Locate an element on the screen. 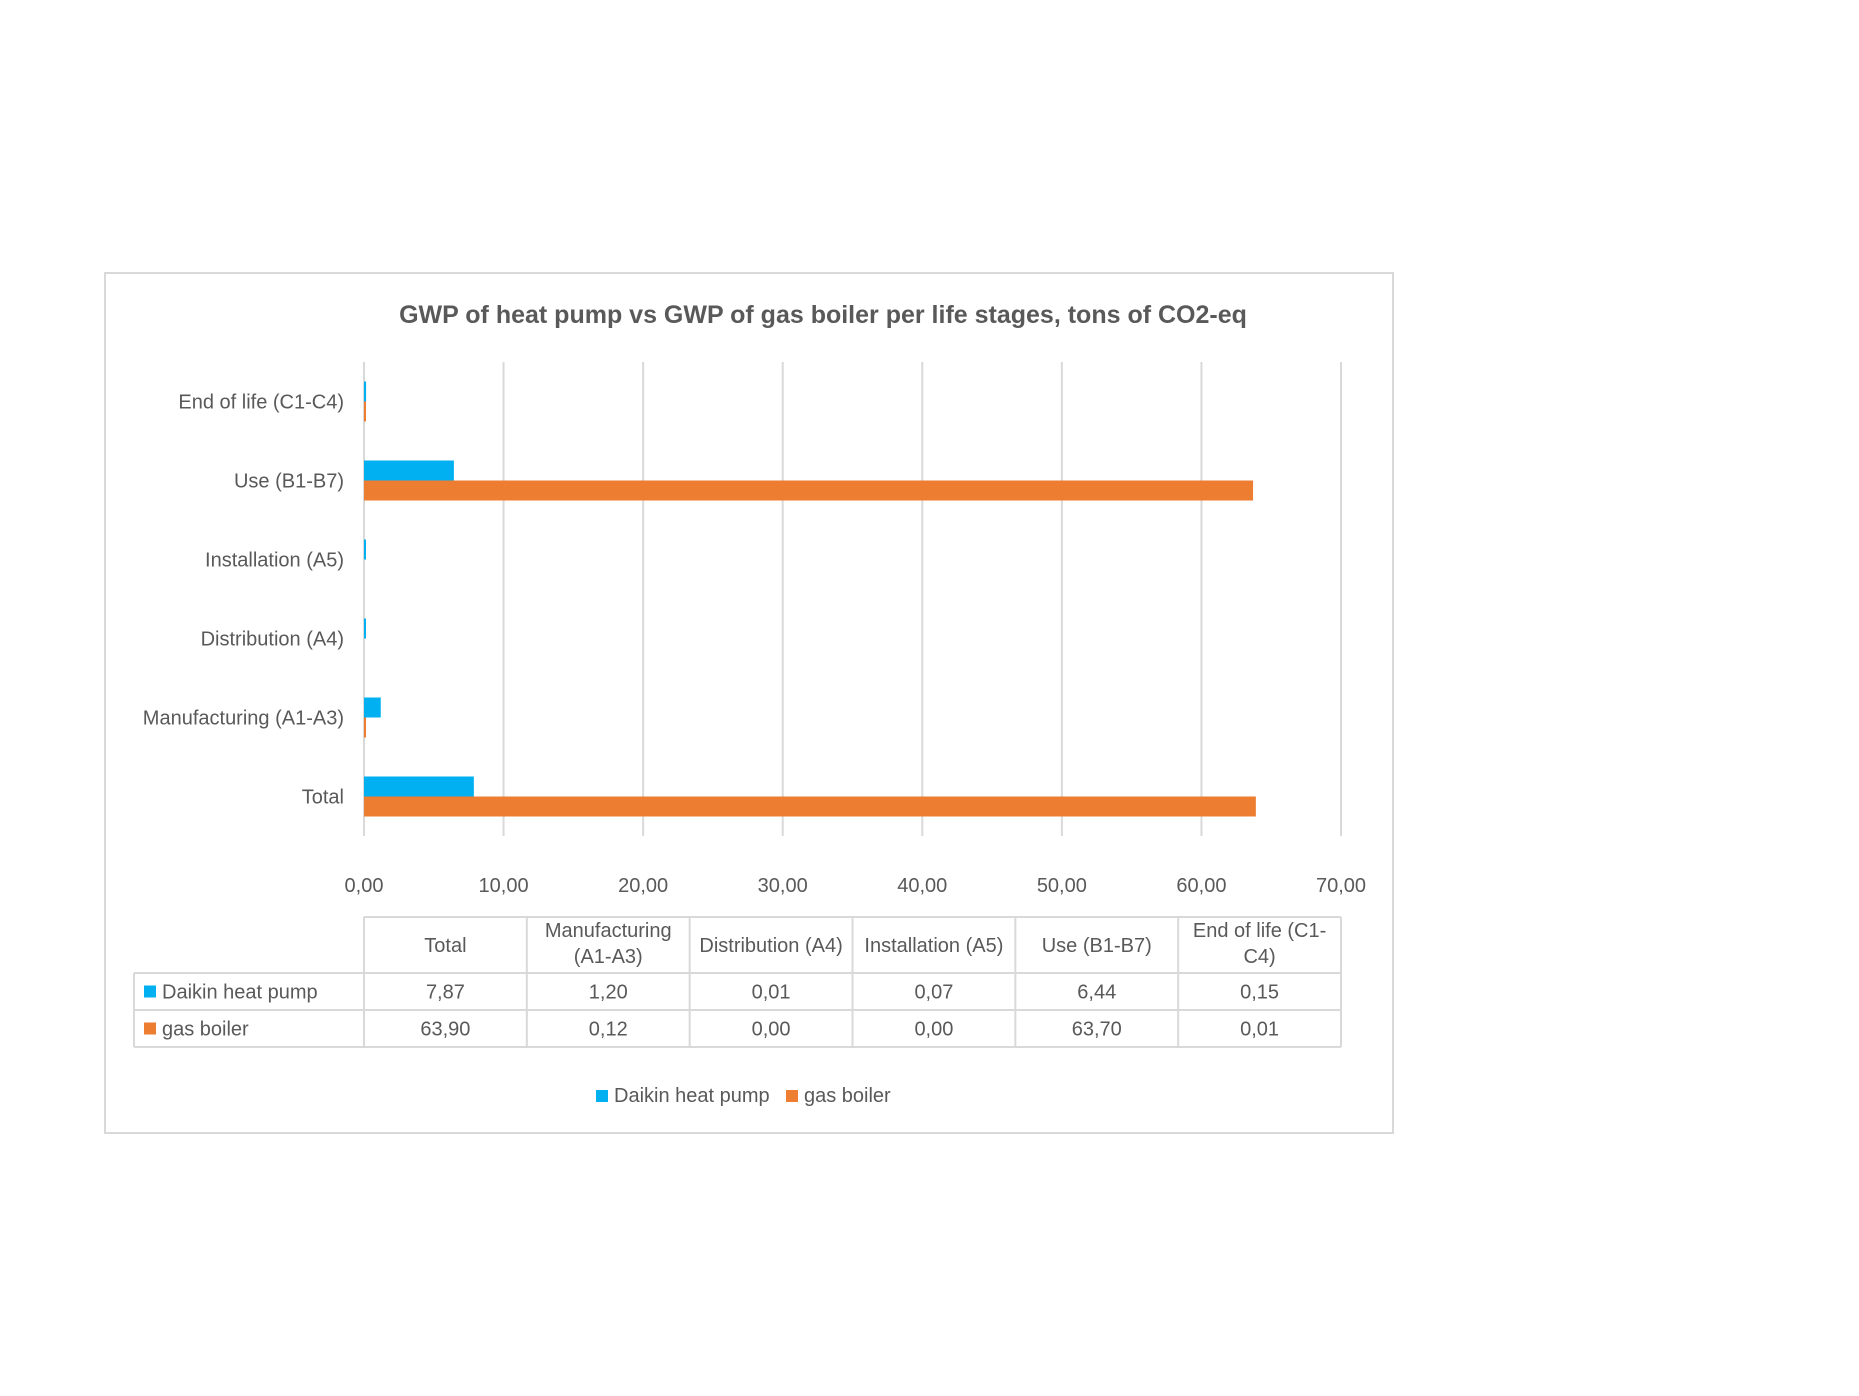 The width and height of the screenshot is (1859, 1396). category-label: Distribution (A4) is located at coordinates (272, 640).